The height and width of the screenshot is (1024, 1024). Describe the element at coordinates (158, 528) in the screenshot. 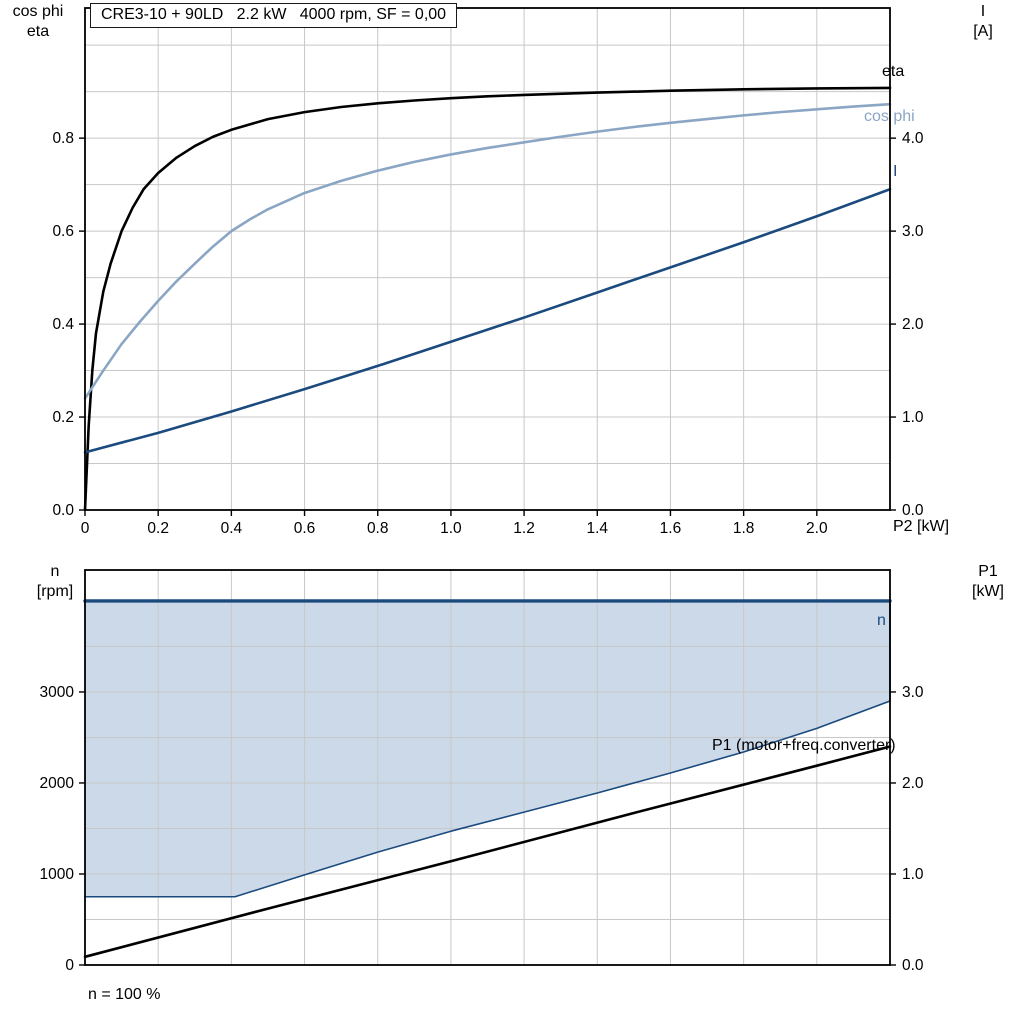

I see `x-tick-label: 0.2` at that location.